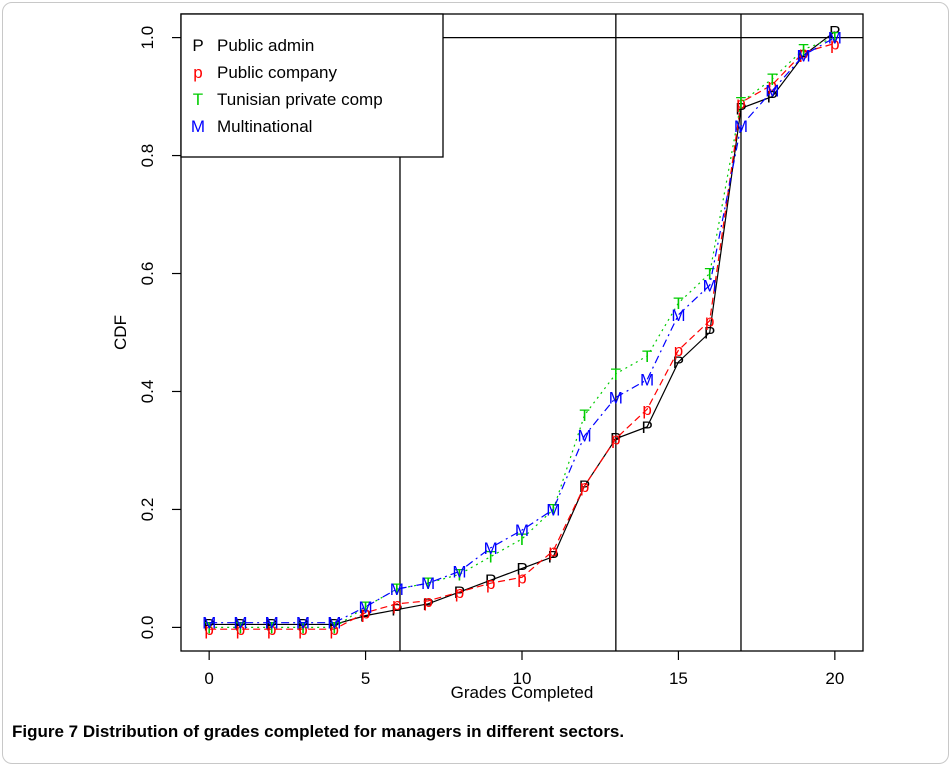  What do you see at coordinates (147, 510) in the screenshot?
I see `y-tick-label: 0.2` at bounding box center [147, 510].